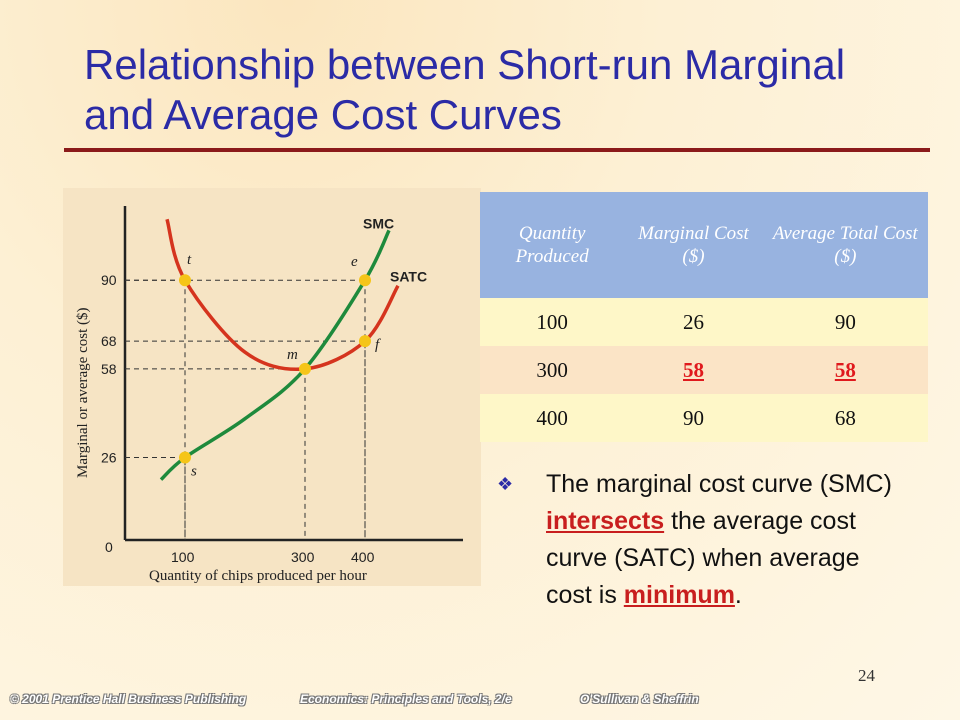 This screenshot has width=960, height=720. What do you see at coordinates (845, 418) in the screenshot?
I see `cell-average-total-cost: 68` at bounding box center [845, 418].